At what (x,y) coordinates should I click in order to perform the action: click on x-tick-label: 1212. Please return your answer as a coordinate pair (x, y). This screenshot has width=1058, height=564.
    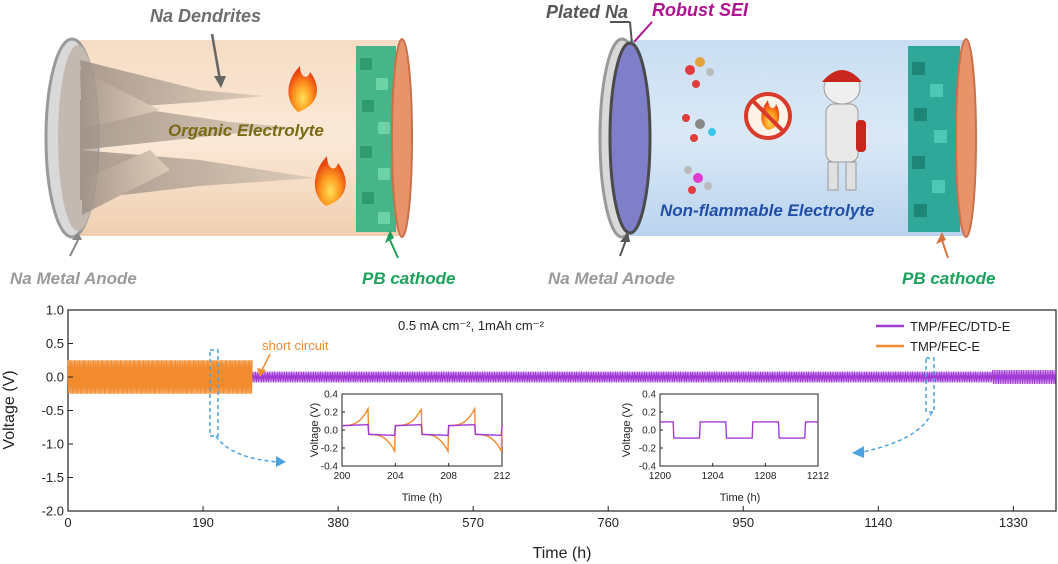
    Looking at the image, I should click on (818, 476).